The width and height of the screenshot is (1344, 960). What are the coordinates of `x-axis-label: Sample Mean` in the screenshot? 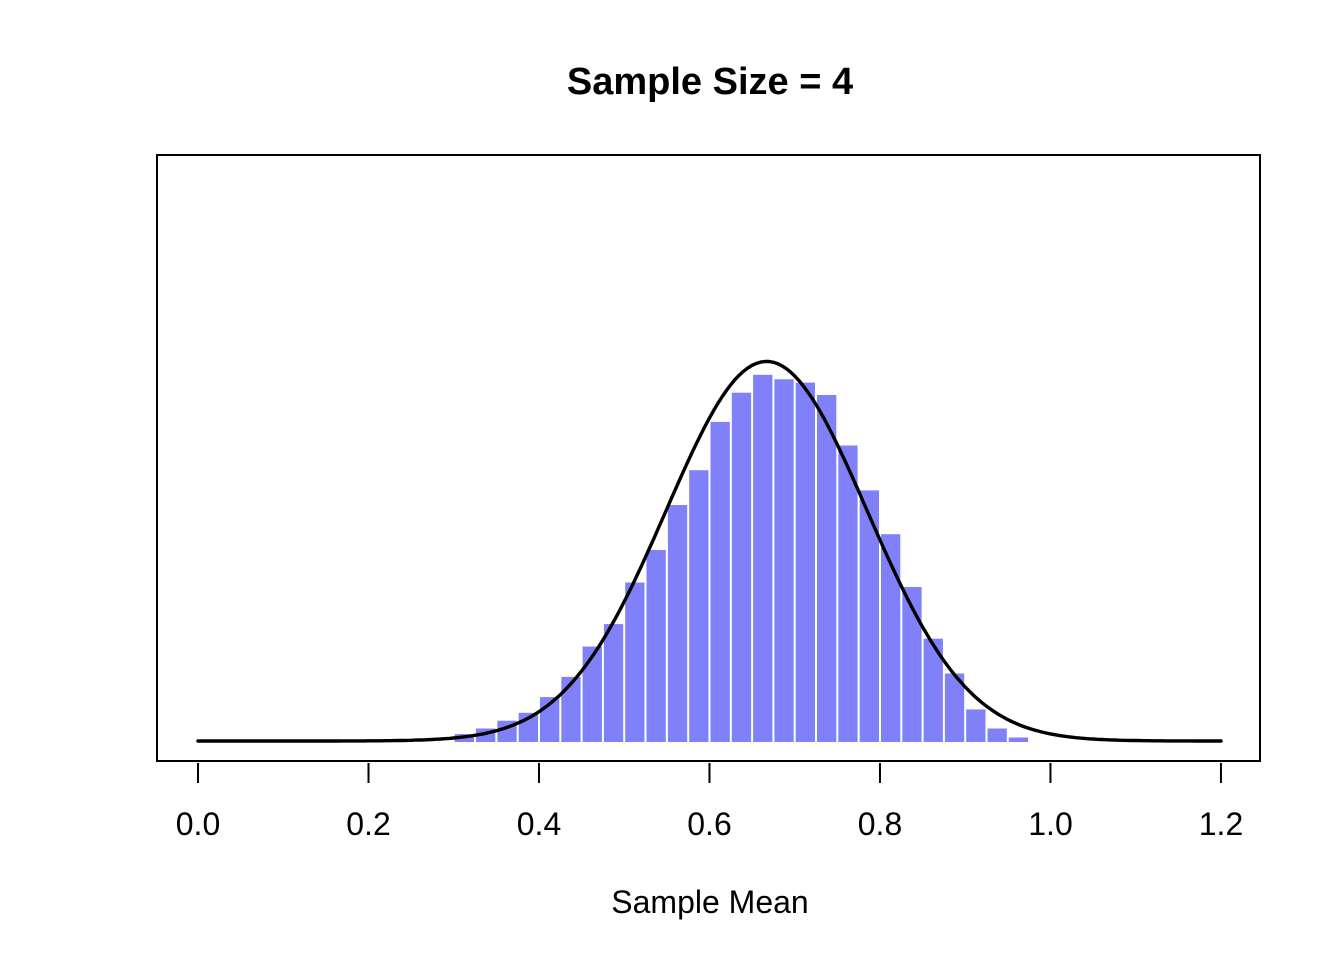 It's located at (710, 902).